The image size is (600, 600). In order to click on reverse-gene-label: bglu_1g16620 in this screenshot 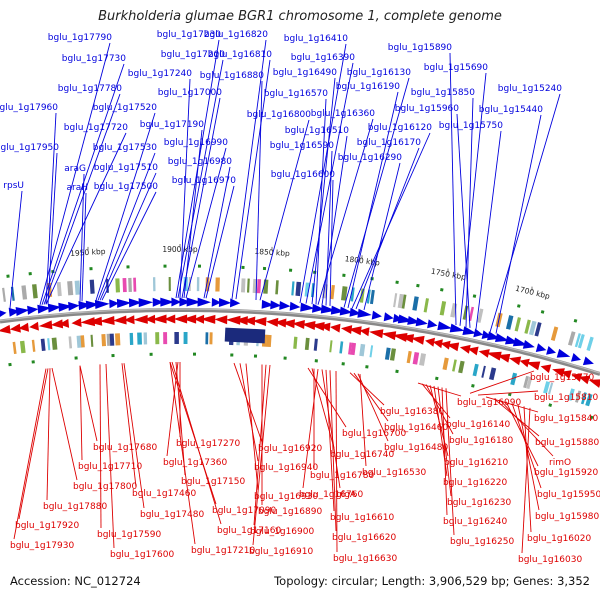, I will do `click(364, 538)`.